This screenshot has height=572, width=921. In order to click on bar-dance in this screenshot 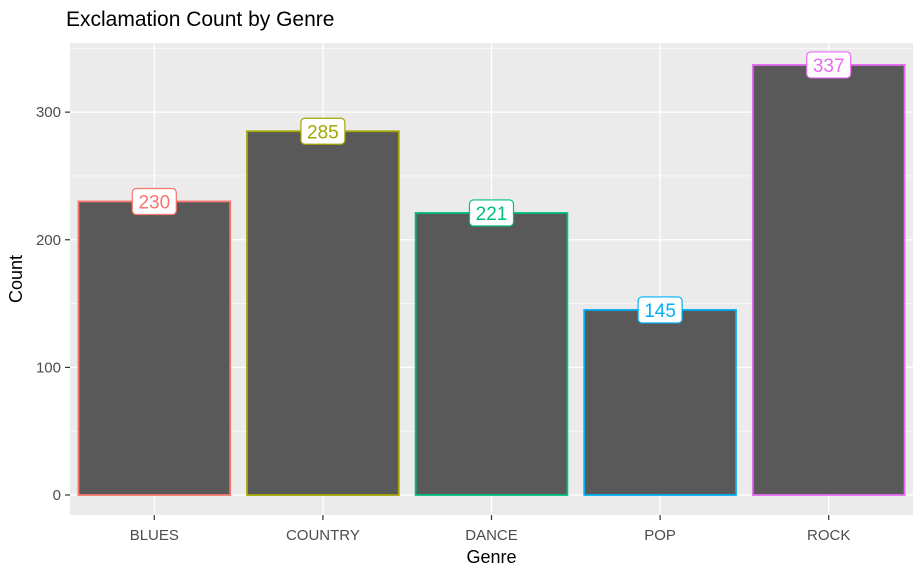, I will do `click(491, 354)`.